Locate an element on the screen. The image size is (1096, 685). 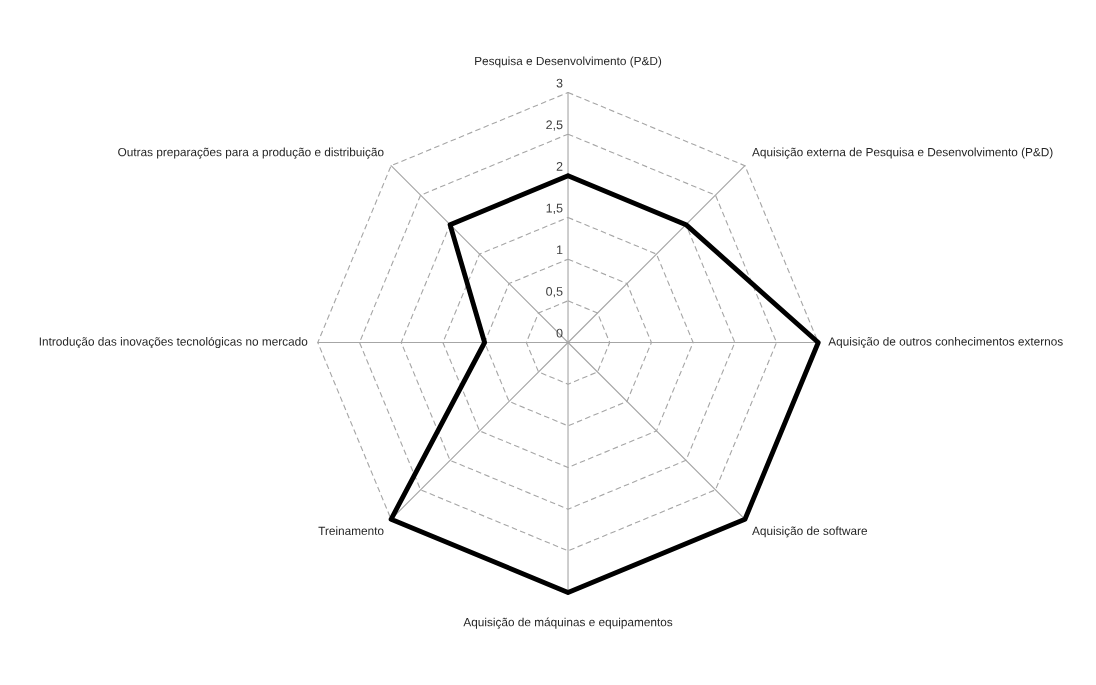
y-tick-label: 2 is located at coordinates (559, 166).